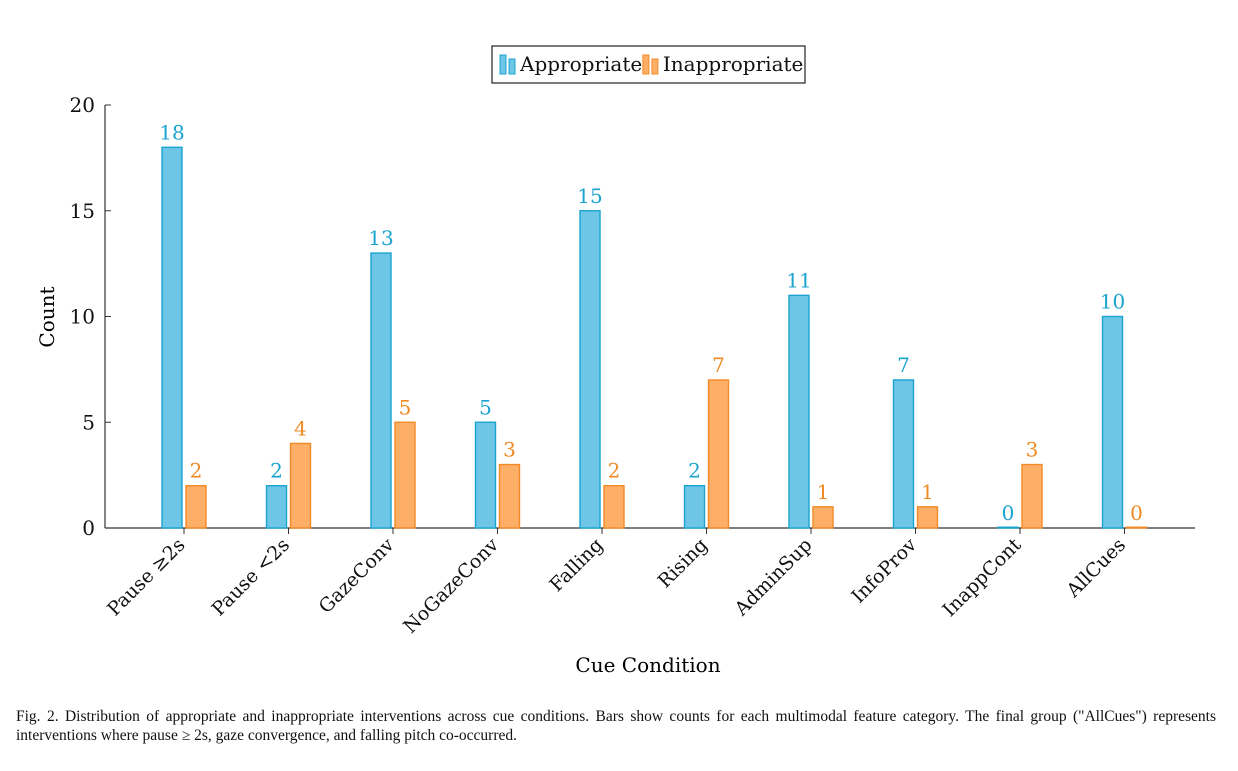  Describe the element at coordinates (718, 365) in the screenshot. I see `data-label-inappropriate: 7` at that location.